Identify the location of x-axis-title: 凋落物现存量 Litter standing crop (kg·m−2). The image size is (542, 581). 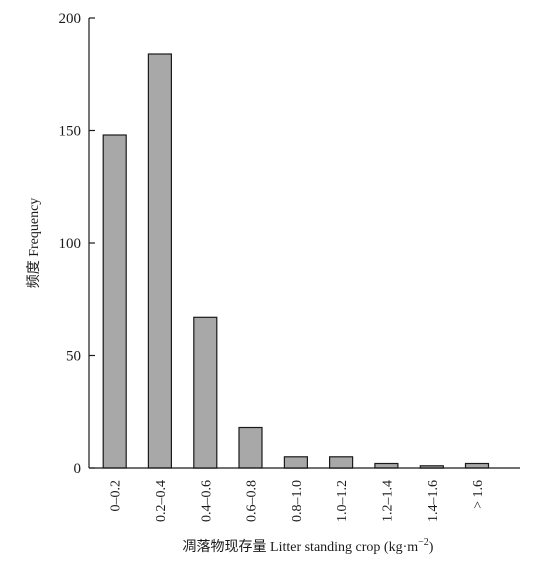
(308, 546).